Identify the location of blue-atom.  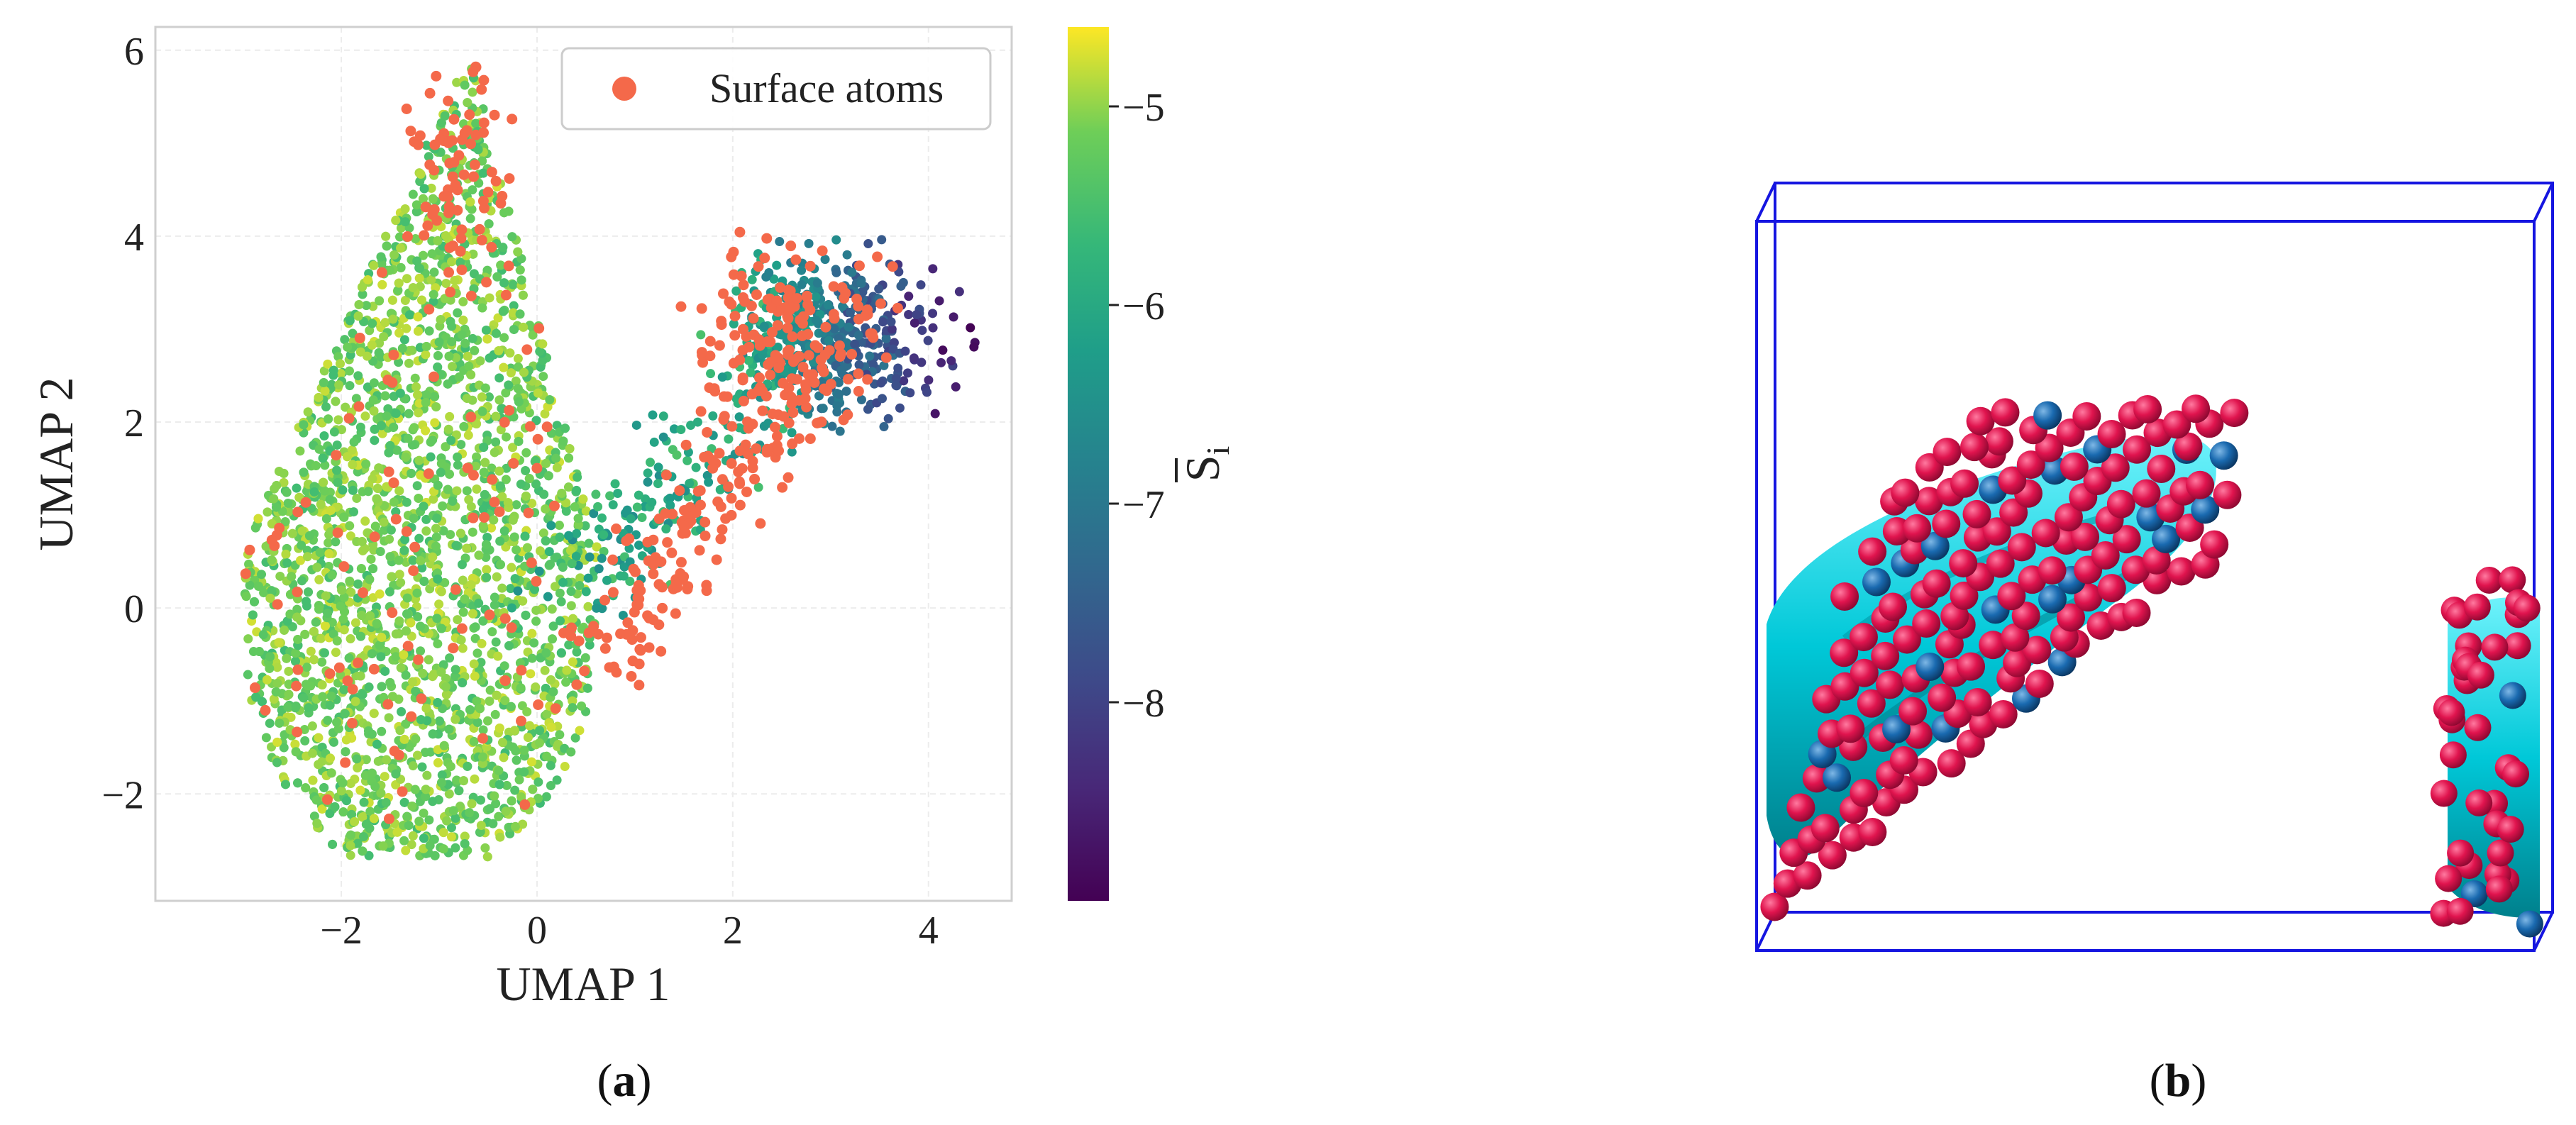
(2529, 924).